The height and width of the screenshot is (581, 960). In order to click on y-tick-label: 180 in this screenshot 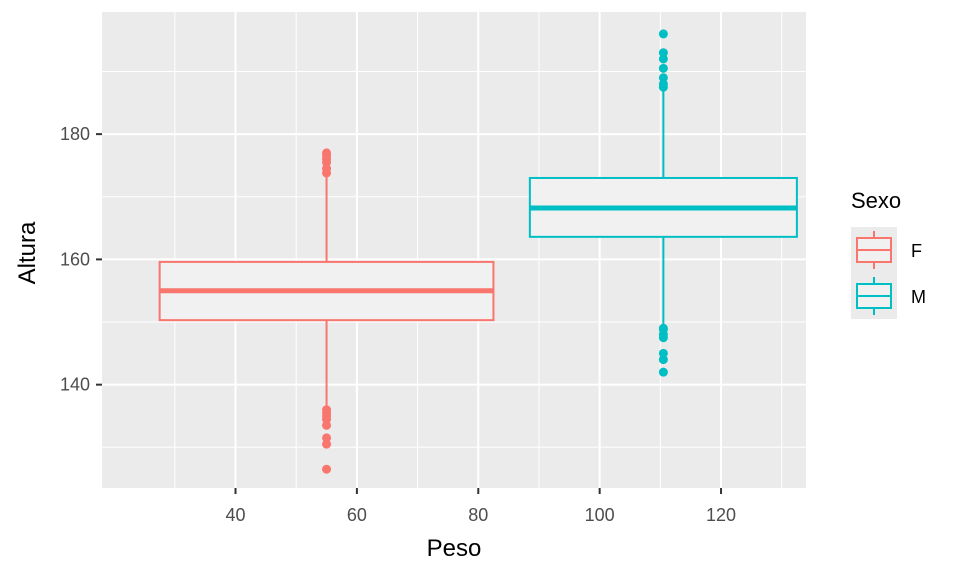, I will do `click(75, 134)`.